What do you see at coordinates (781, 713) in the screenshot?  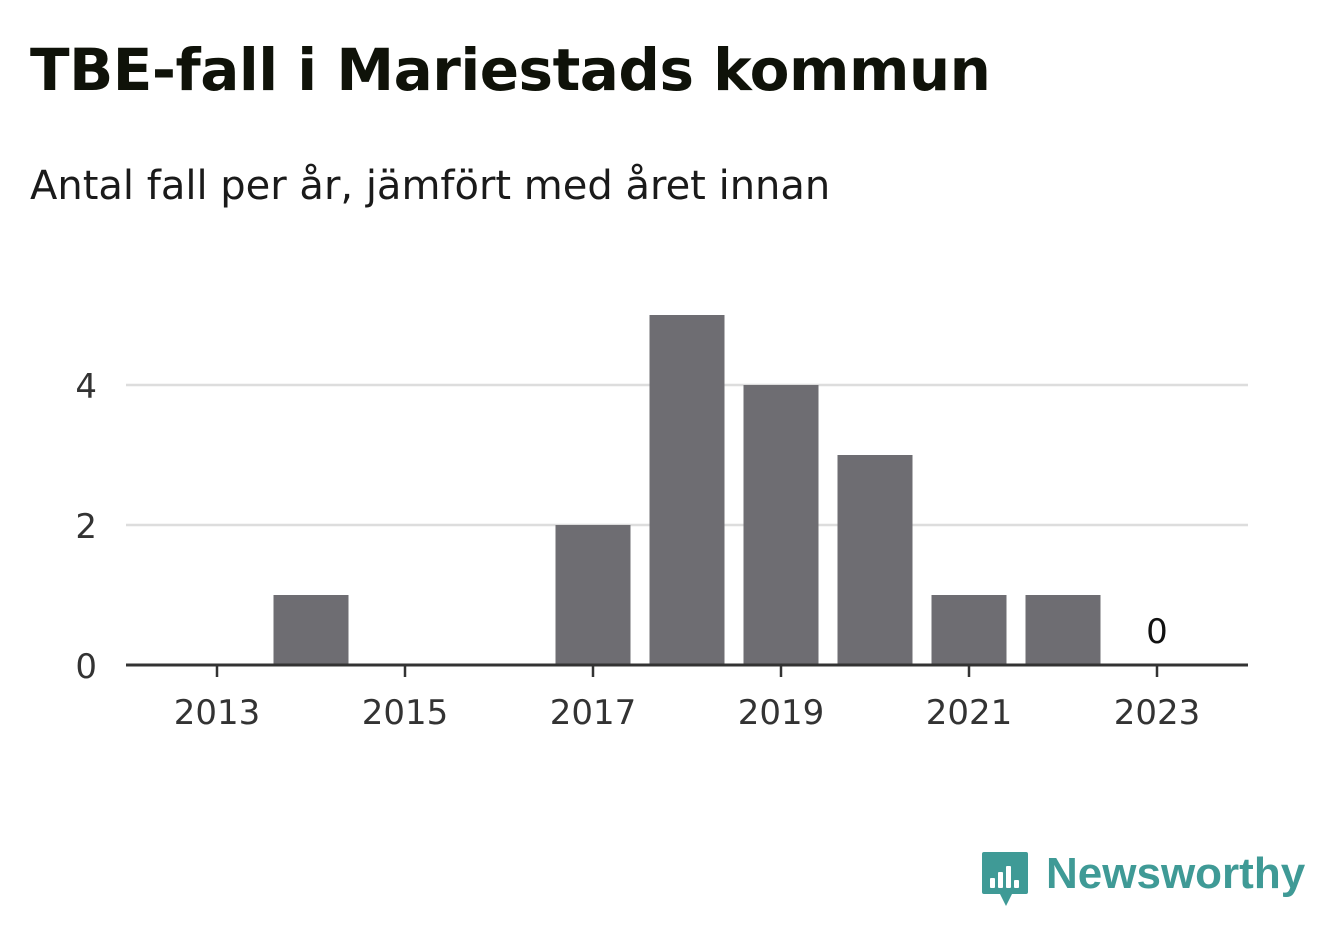 I see `x-tick-label: 2019` at bounding box center [781, 713].